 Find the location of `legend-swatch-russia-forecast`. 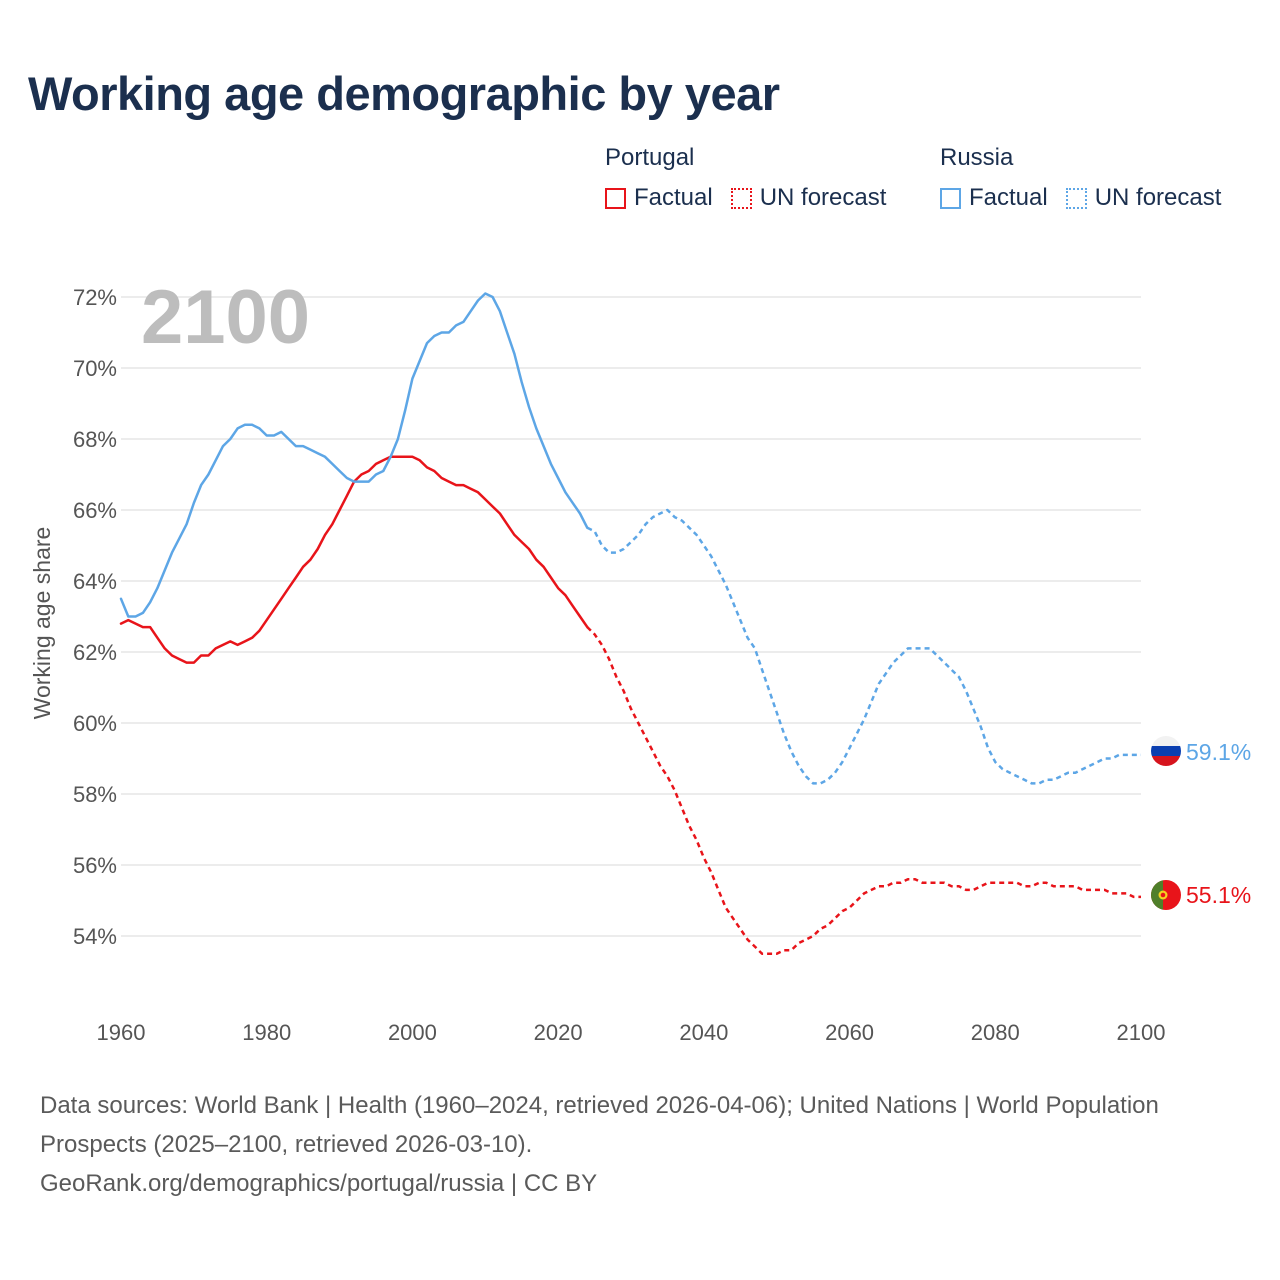

legend-swatch-russia-forecast is located at coordinates (1076, 198).